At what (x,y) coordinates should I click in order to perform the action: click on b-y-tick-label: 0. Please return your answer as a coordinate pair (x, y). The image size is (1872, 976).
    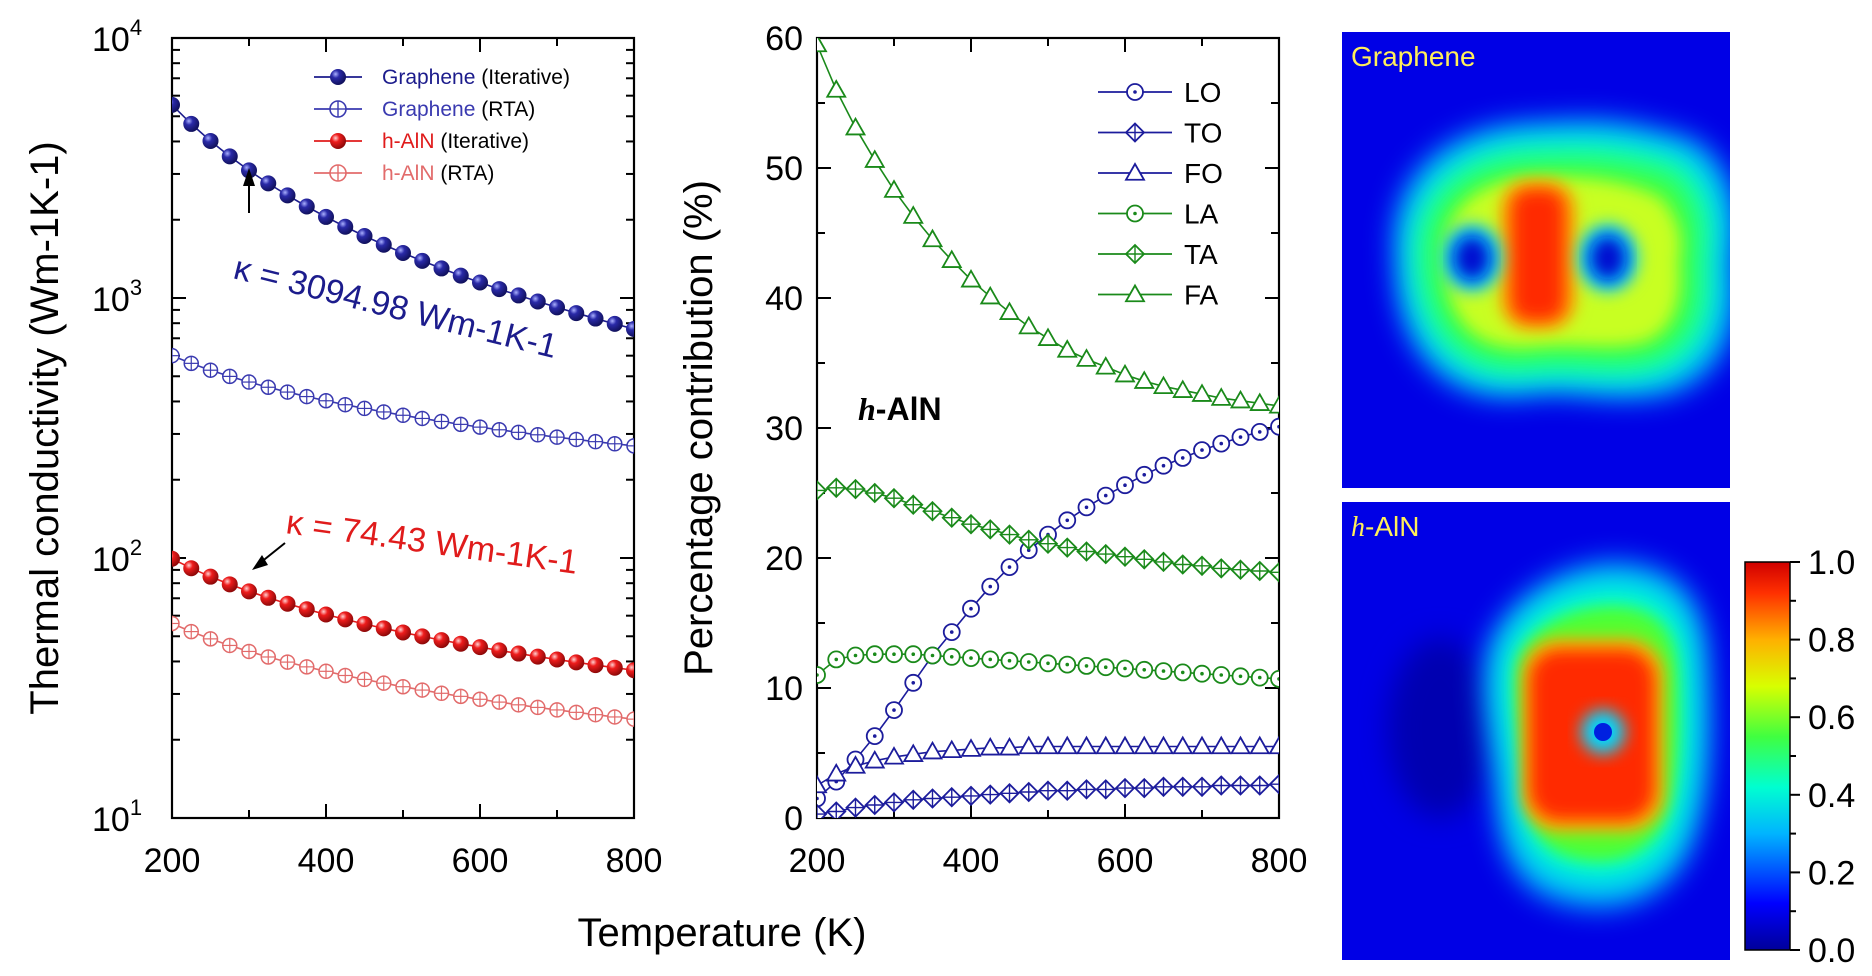
    Looking at the image, I should click on (793, 819).